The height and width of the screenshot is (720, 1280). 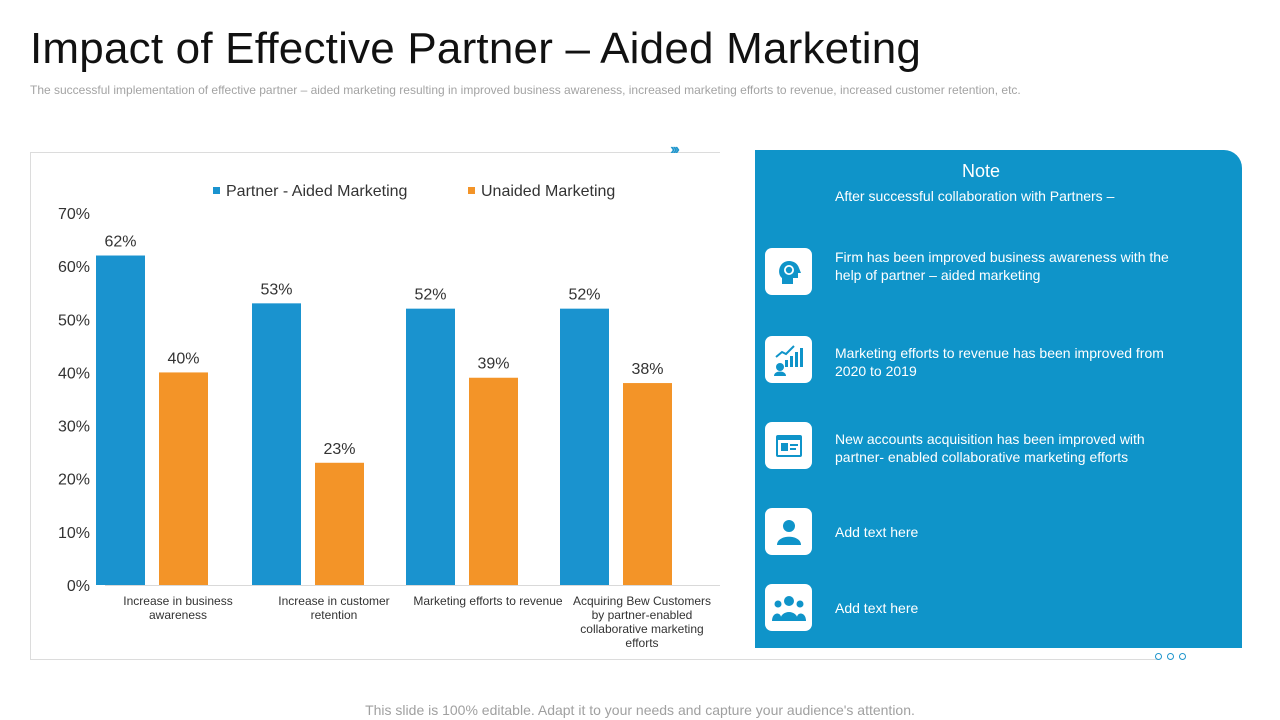 I want to click on x-tick-label: Increase in customer, so click(x=333, y=601).